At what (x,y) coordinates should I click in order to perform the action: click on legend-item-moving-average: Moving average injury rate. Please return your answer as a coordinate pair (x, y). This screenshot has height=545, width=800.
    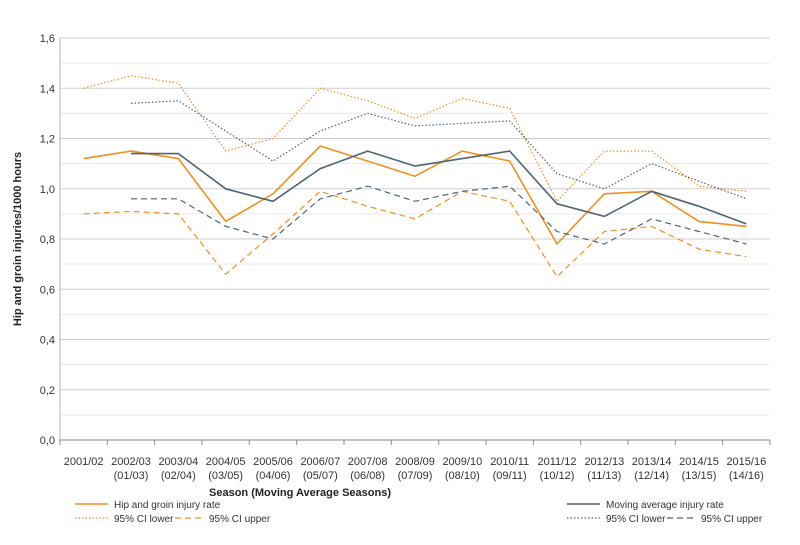
    Looking at the image, I should click on (645, 505).